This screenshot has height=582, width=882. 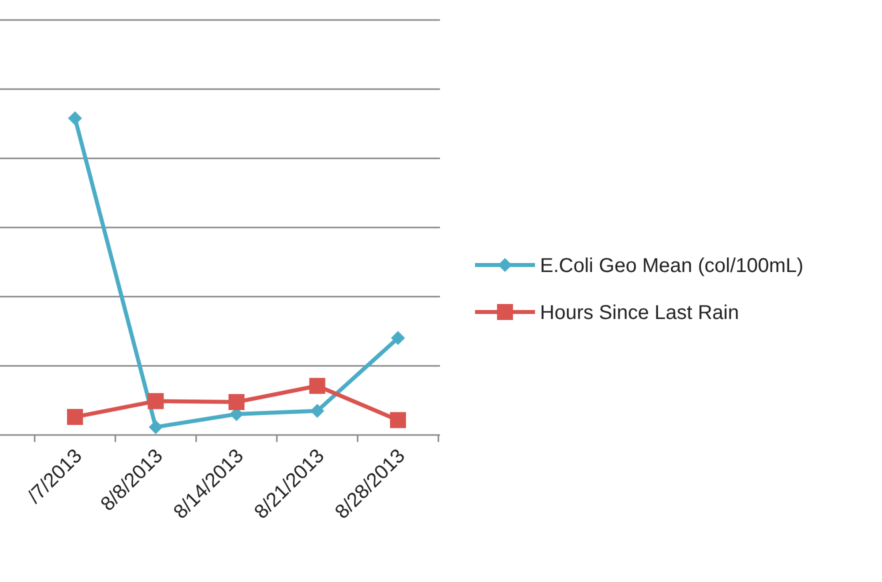 What do you see at coordinates (672, 266) in the screenshot?
I see `legend-label: E.Coli Geo Mean (col/100mL)` at bounding box center [672, 266].